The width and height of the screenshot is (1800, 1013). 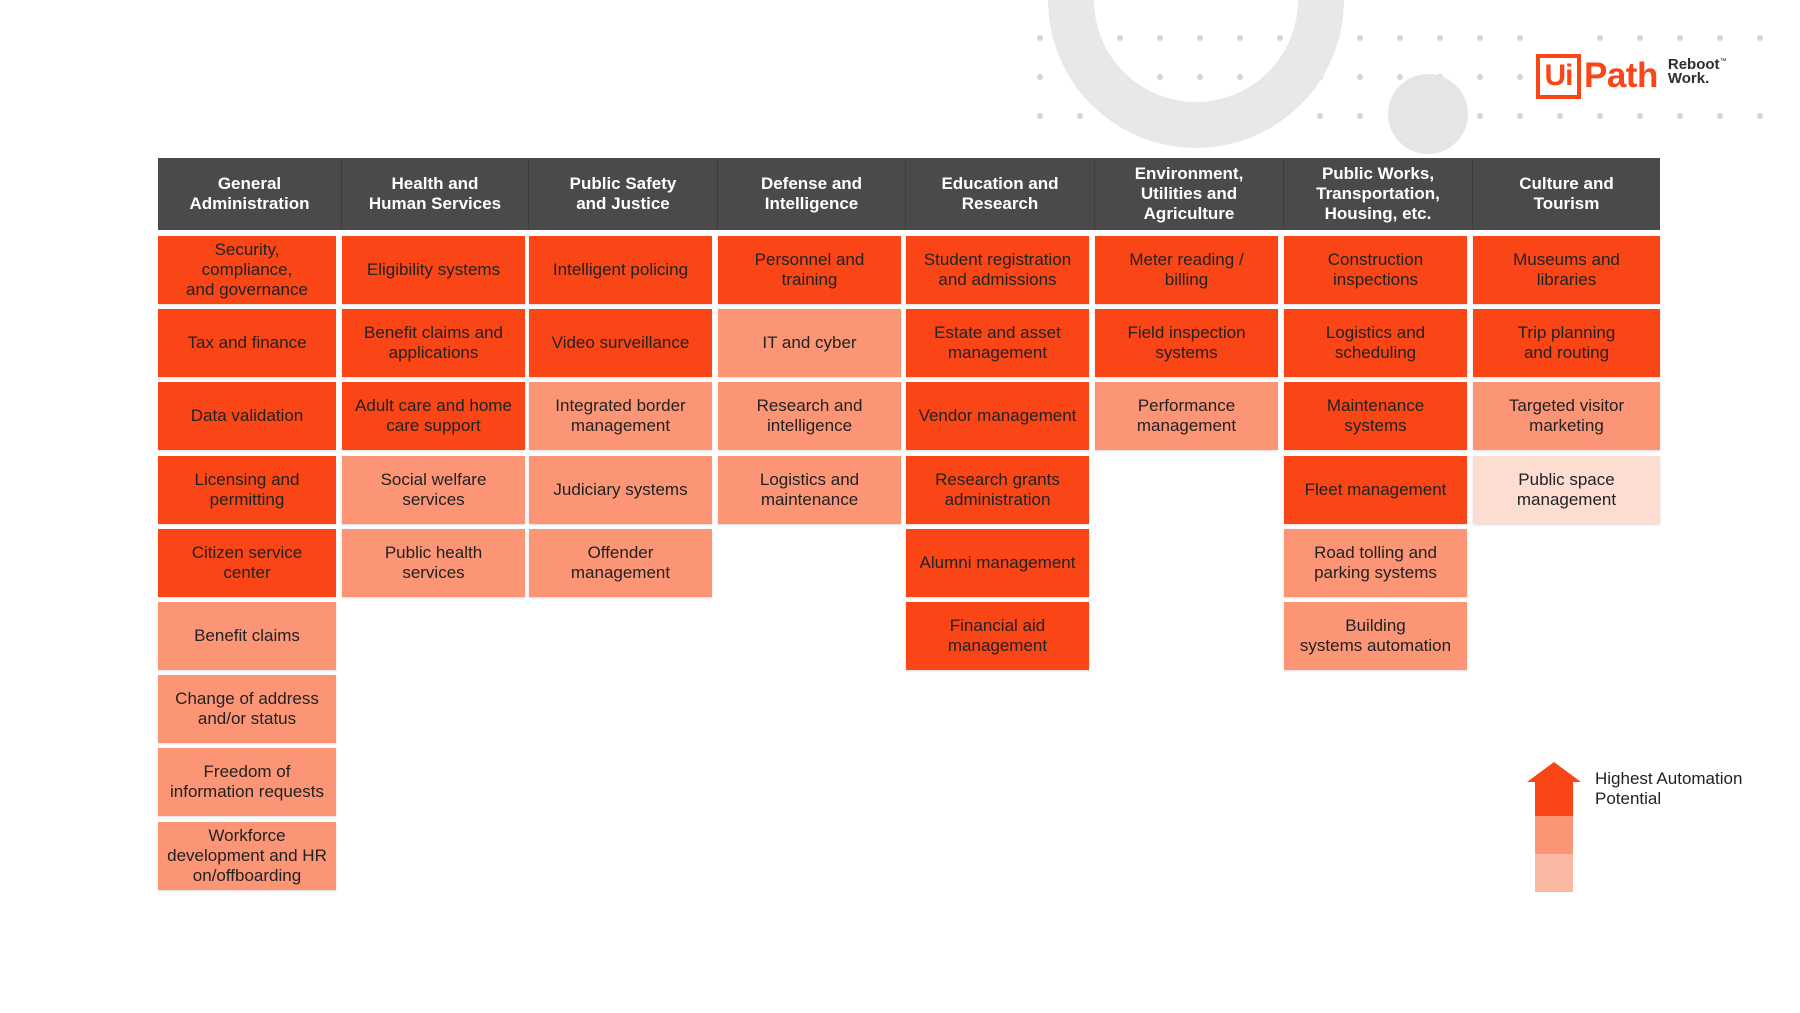 What do you see at coordinates (247, 636) in the screenshot?
I see `process-cell: Benefit claims` at bounding box center [247, 636].